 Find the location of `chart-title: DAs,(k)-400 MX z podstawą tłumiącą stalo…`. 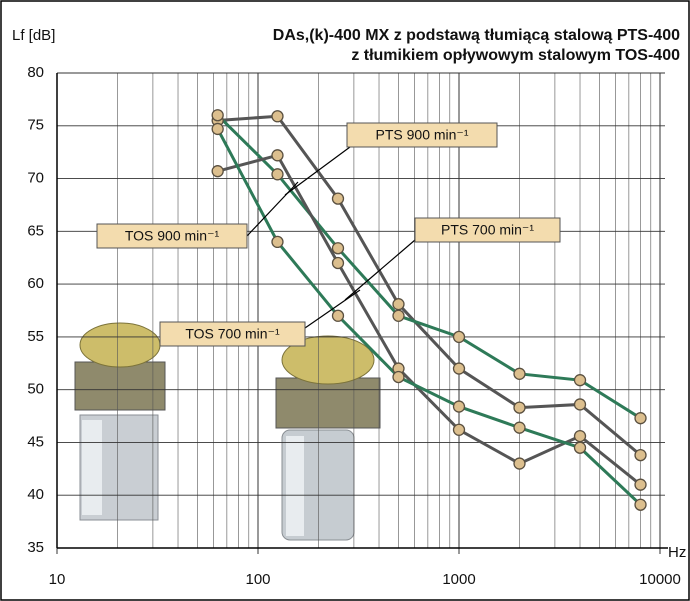

chart-title: DAs,(k)-400 MX z podstawą tłumiącą stalo… is located at coordinates (476, 35).